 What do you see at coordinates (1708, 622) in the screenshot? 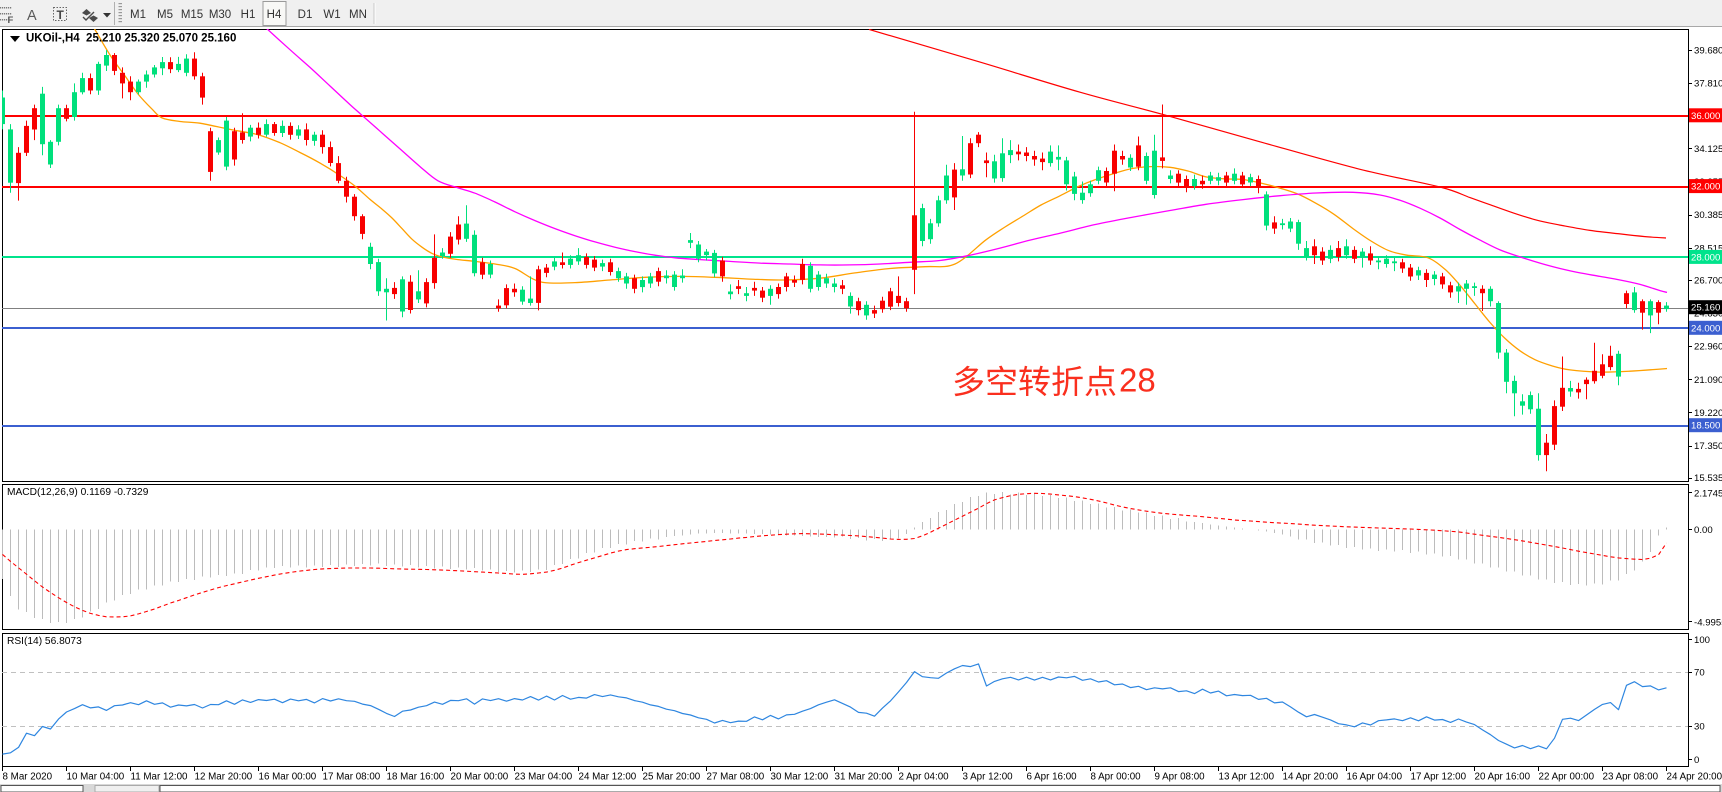
I see `svg-text: -4.9955` at bounding box center [1708, 622].